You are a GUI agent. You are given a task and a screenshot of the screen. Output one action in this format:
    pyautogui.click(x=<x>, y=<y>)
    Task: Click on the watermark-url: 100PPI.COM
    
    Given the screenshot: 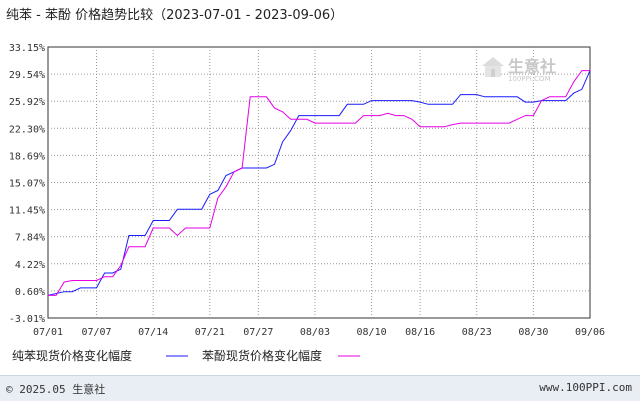 What is the action you would take?
    pyautogui.click(x=529, y=79)
    